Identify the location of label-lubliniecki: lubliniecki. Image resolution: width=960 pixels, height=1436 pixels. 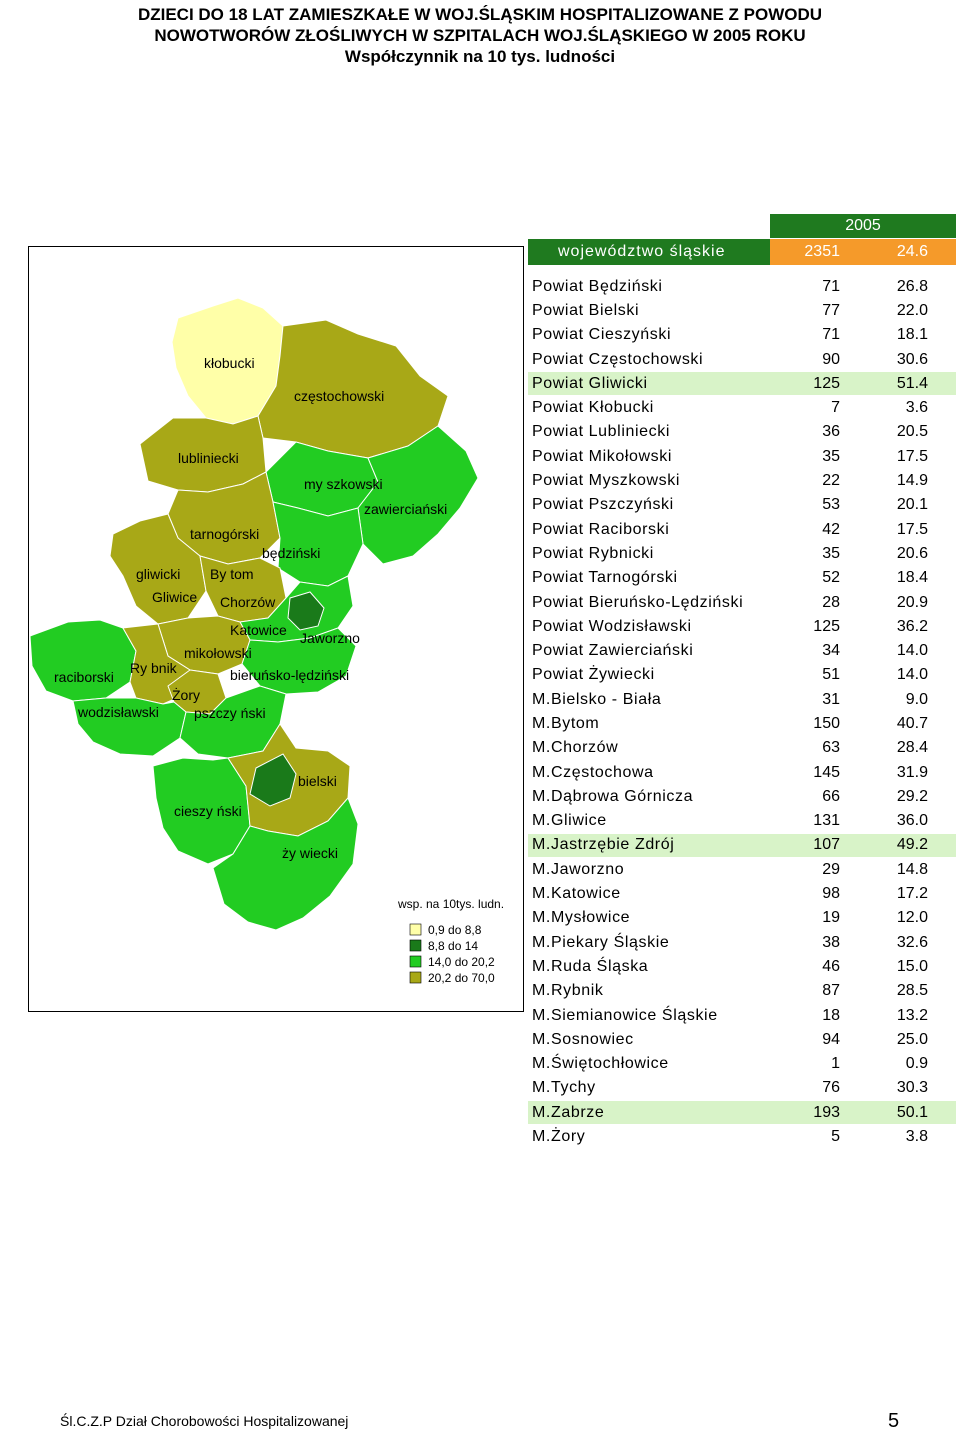
(208, 458).